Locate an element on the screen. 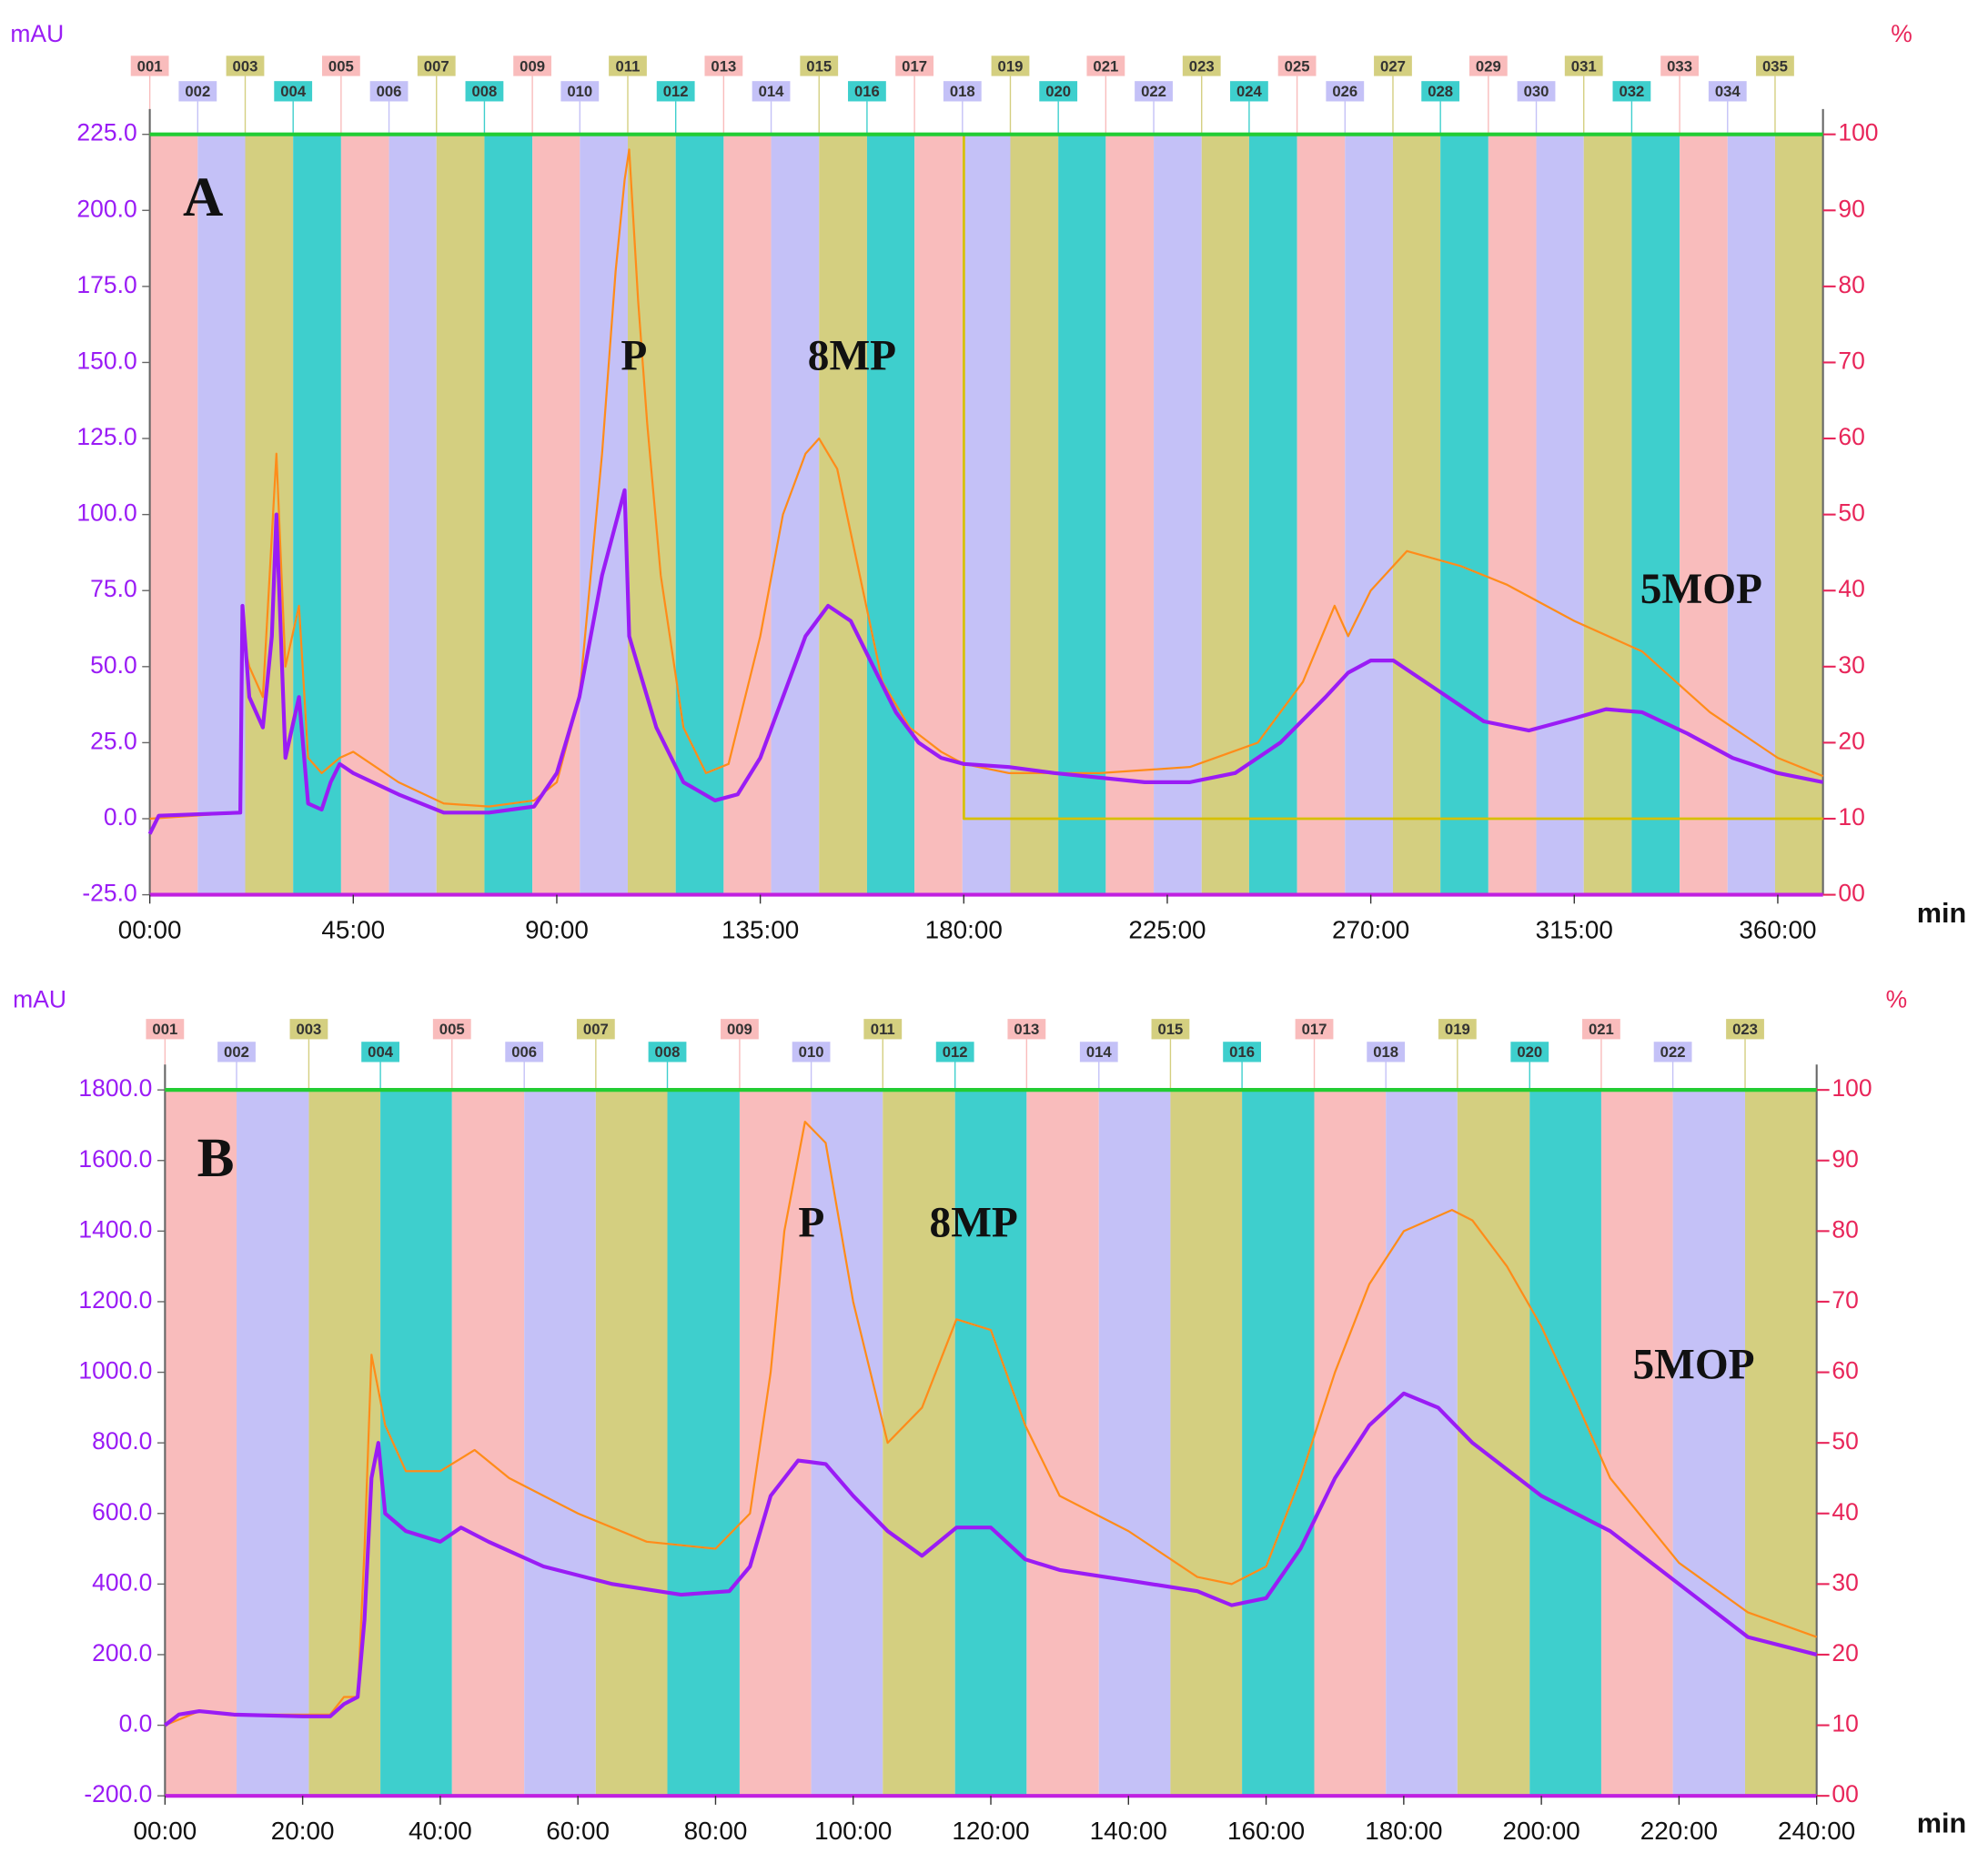 This screenshot has height=1863, width=1988. fraction-label: 009 is located at coordinates (532, 66).